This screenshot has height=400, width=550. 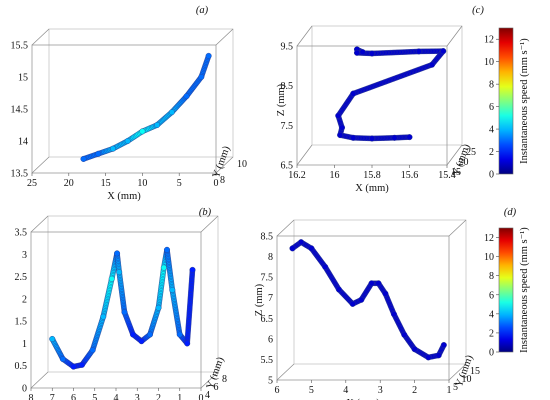 I want to click on colorbar-2: 0 2 4 6 8 10 12 Instantaneous speed (mm s⁻¹), so click(x=507, y=293).